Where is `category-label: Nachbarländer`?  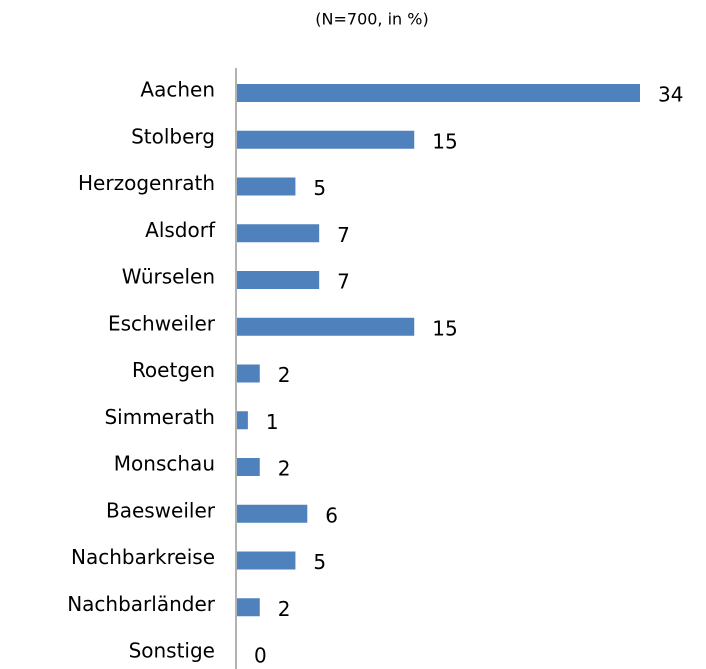
category-label: Nachbarländer is located at coordinates (141, 604).